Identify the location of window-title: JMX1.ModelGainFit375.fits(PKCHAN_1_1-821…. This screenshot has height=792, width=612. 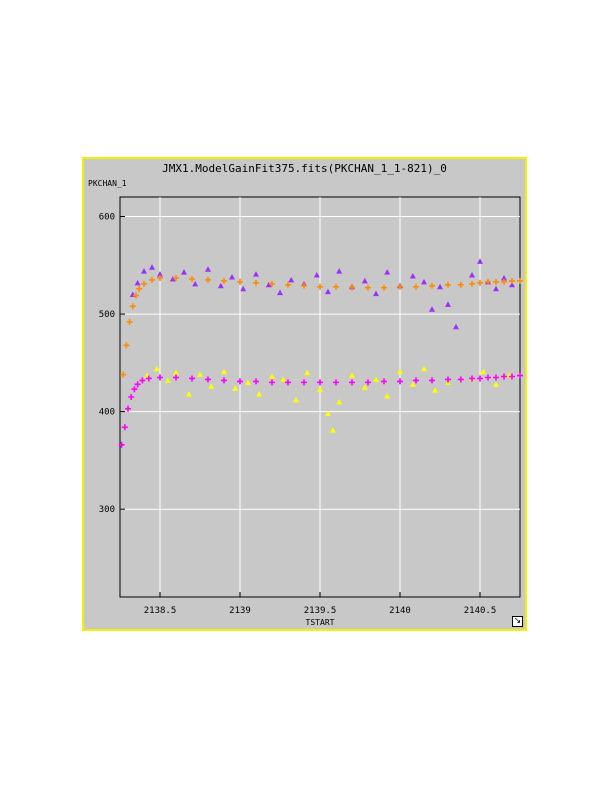
(304, 168).